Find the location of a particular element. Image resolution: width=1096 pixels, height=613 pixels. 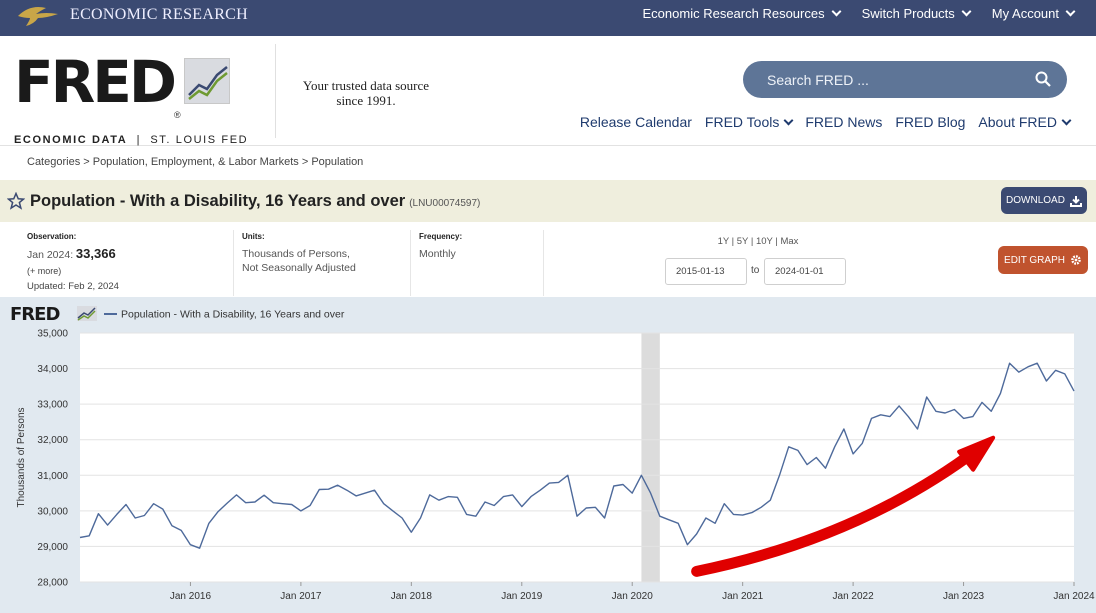

gear-icon is located at coordinates (1076, 260).